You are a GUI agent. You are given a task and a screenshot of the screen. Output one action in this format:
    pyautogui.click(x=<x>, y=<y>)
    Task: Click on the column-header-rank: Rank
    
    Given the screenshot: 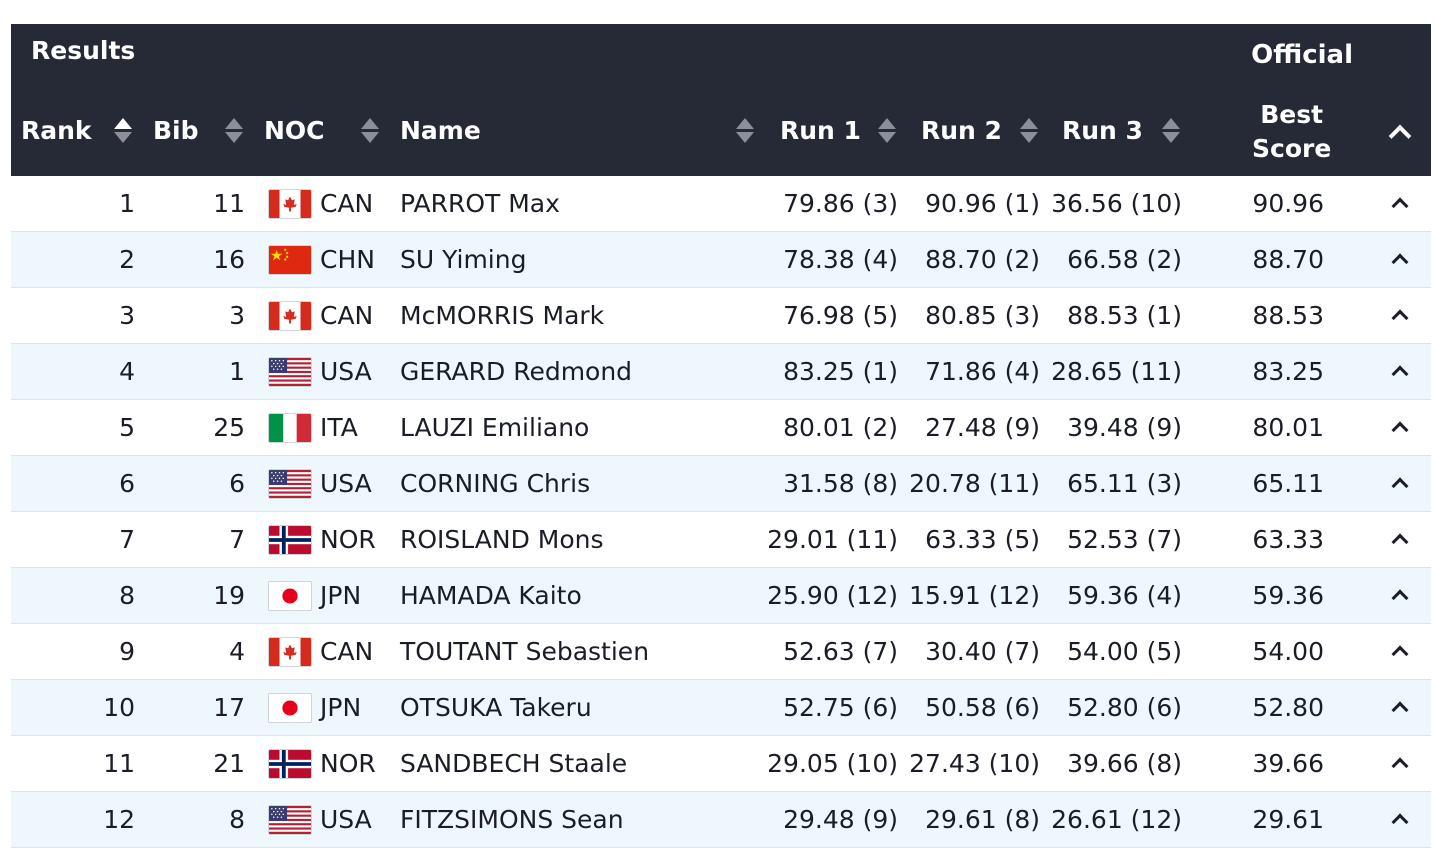 What is the action you would take?
    pyautogui.click(x=56, y=130)
    